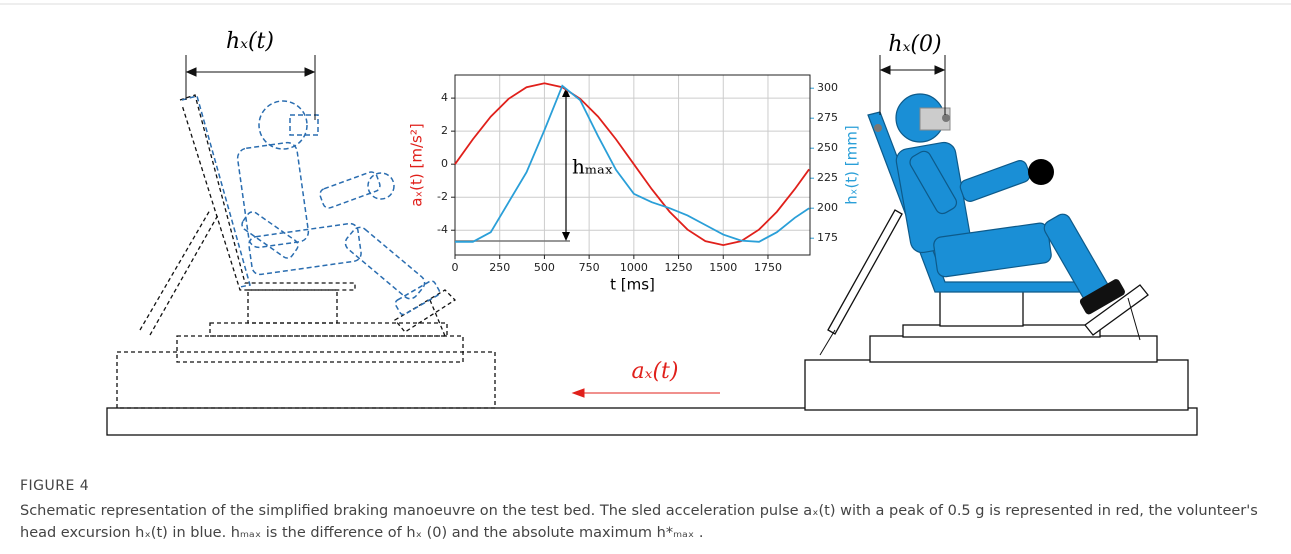  Describe the element at coordinates (827, 147) in the screenshot. I see `y2-tick-label: 250` at that location.